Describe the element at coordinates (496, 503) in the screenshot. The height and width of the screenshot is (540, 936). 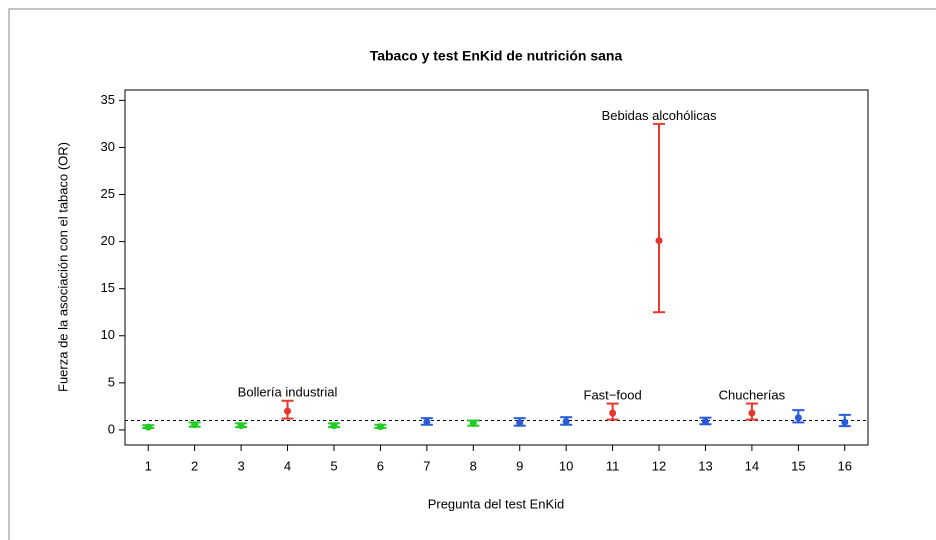
I see `x-axis-label: Pregunta del test EnKid` at that location.